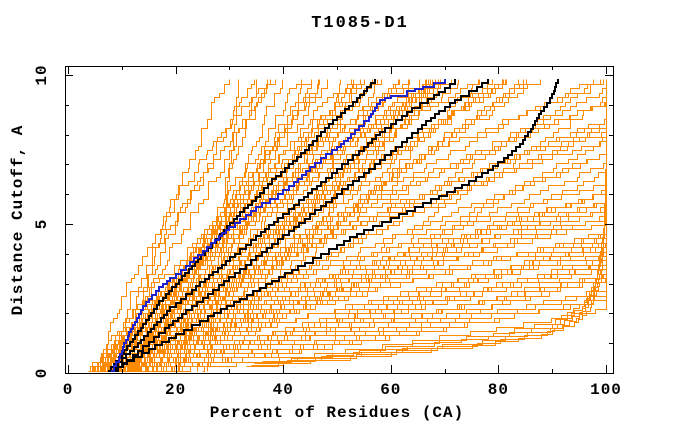 The height and width of the screenshot is (440, 680). What do you see at coordinates (606, 390) in the screenshot?
I see `x-tick-label: 100` at bounding box center [606, 390].